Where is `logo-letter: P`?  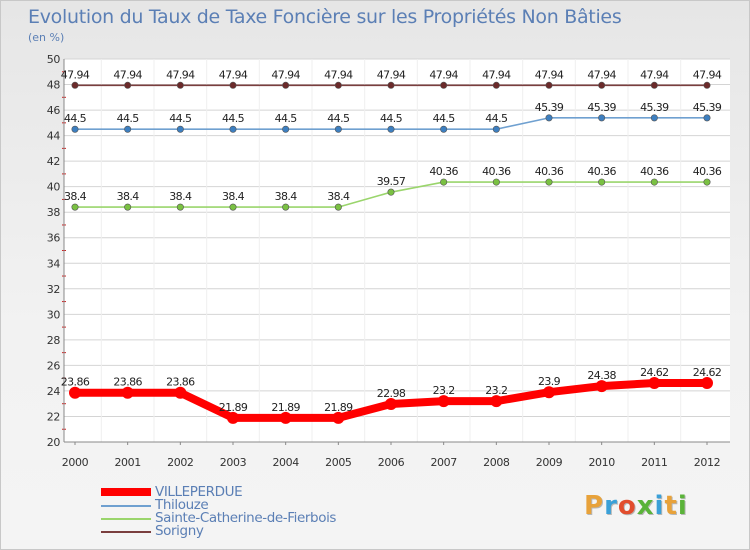 logo-letter: P is located at coordinates (594, 506).